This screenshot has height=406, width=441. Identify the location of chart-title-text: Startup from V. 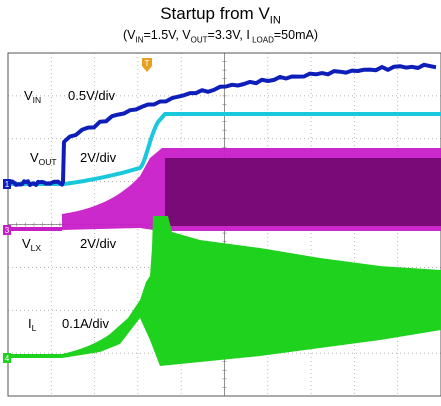
(215, 13).